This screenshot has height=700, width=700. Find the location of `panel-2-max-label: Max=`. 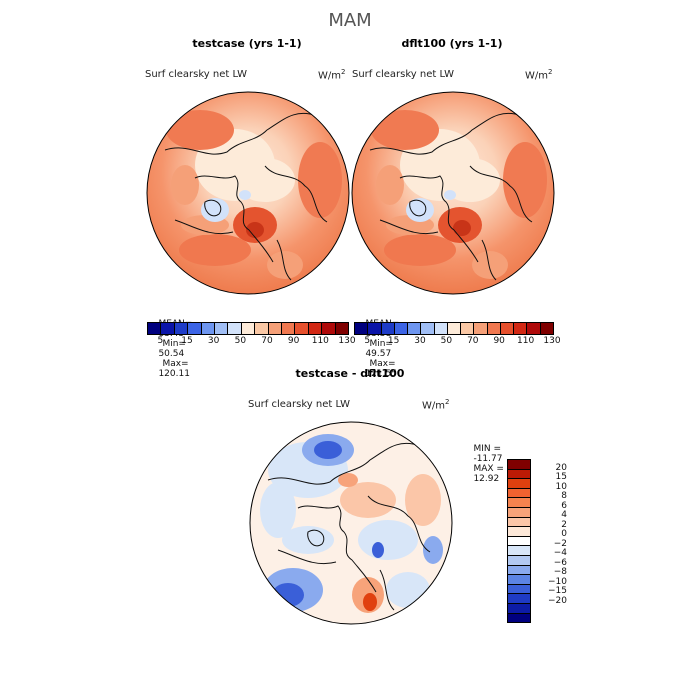

panel-2-max-label: Max= is located at coordinates (382, 364).